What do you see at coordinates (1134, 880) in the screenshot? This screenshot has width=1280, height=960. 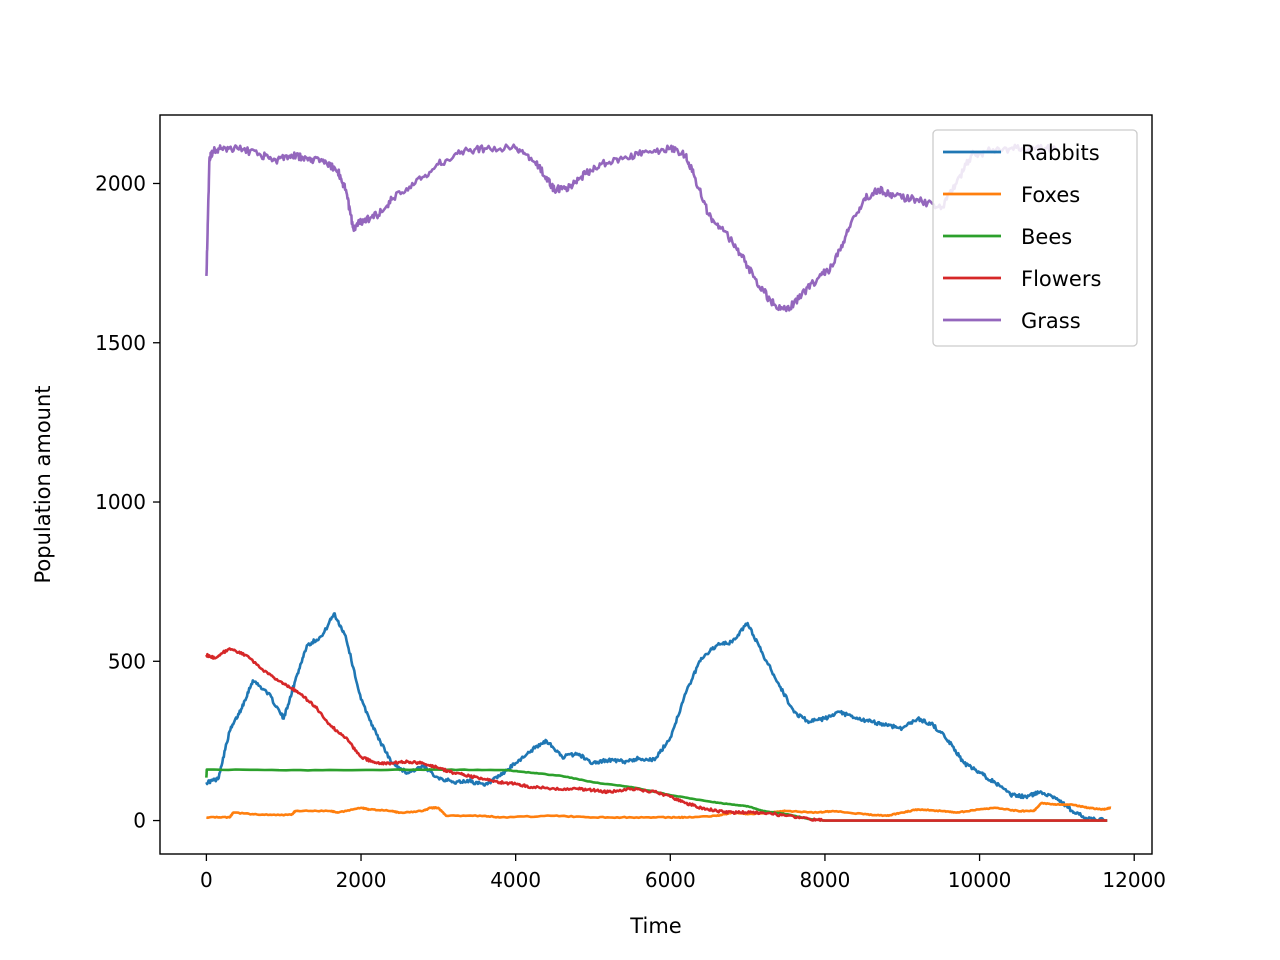 I see `x-tick-label: 12000` at bounding box center [1134, 880].